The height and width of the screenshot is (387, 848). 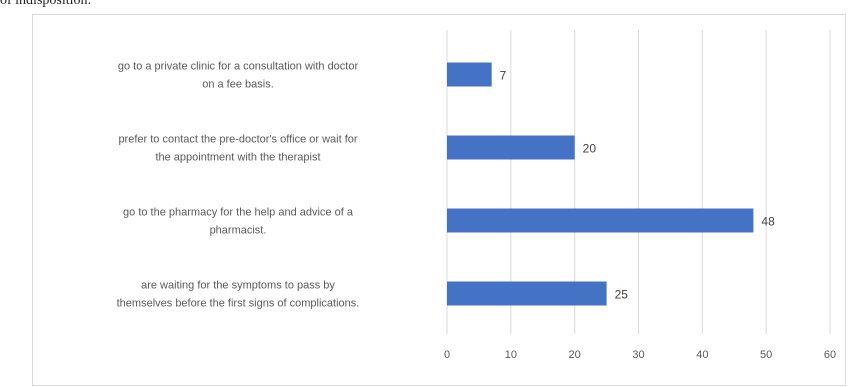 I want to click on x-tick-label: 20, so click(x=575, y=355).